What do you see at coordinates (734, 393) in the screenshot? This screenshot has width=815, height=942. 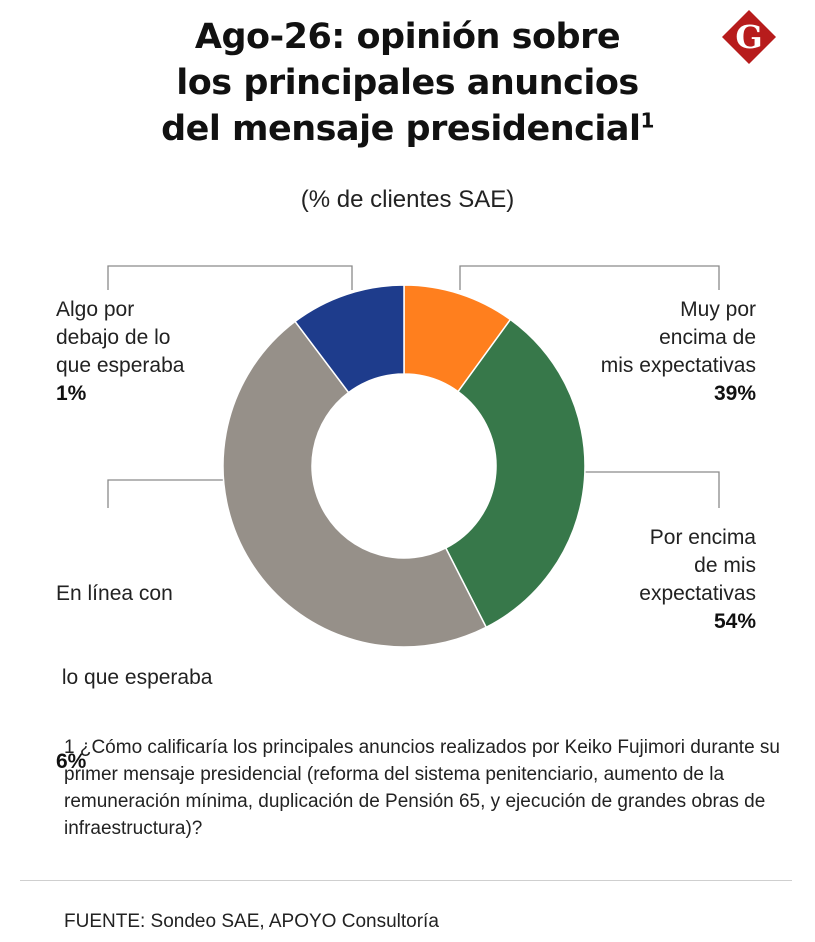 I see `data-label-39pct: 39%` at bounding box center [734, 393].